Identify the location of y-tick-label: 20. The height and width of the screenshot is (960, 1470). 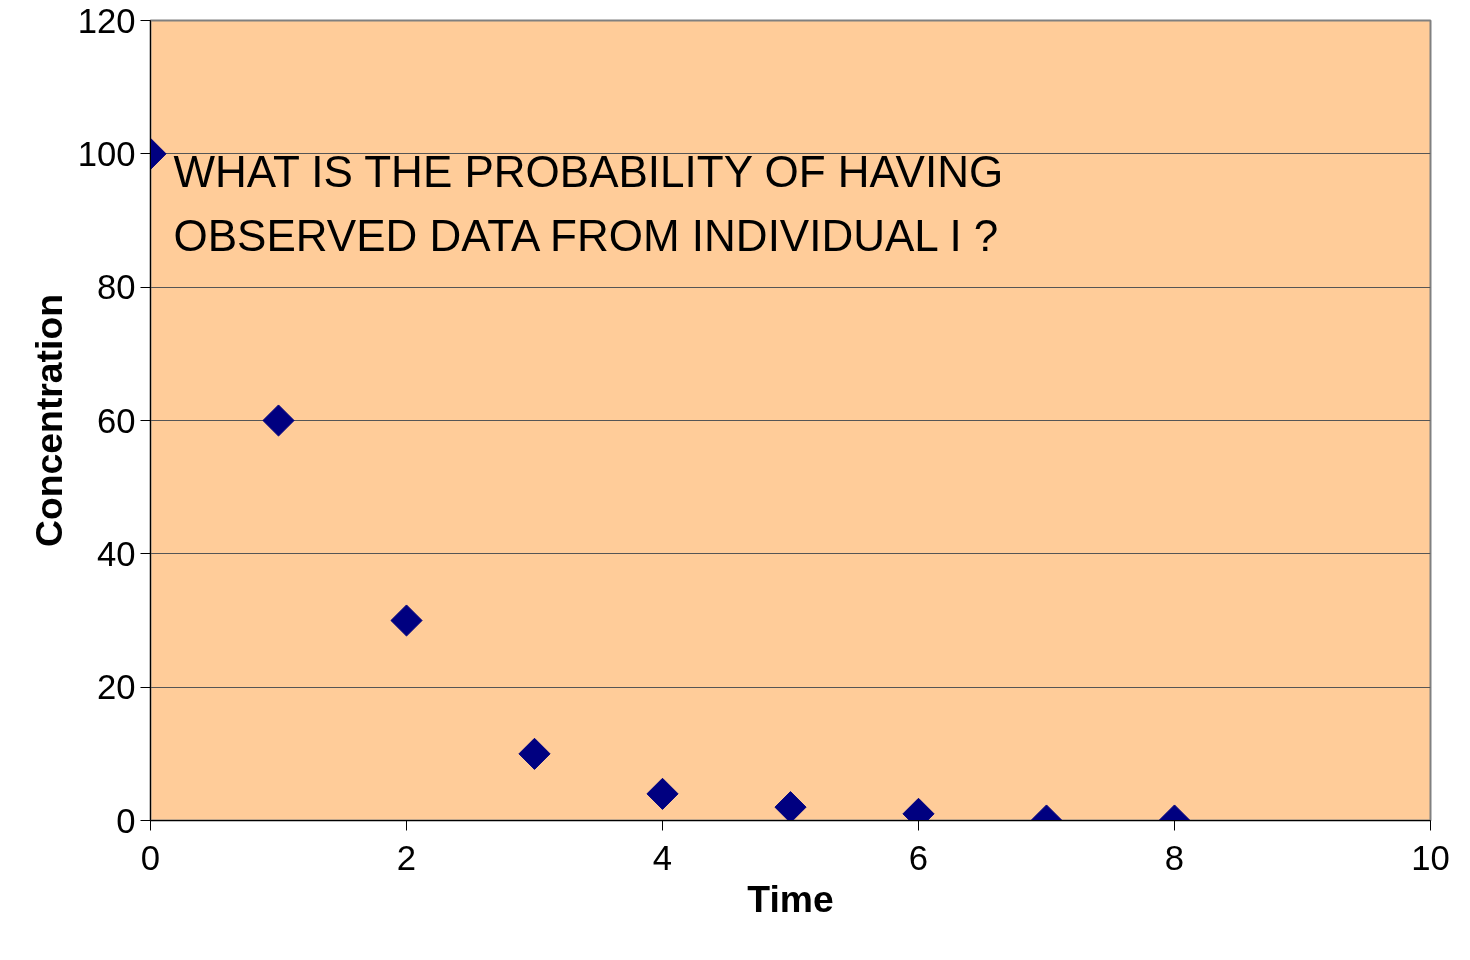
(116, 687).